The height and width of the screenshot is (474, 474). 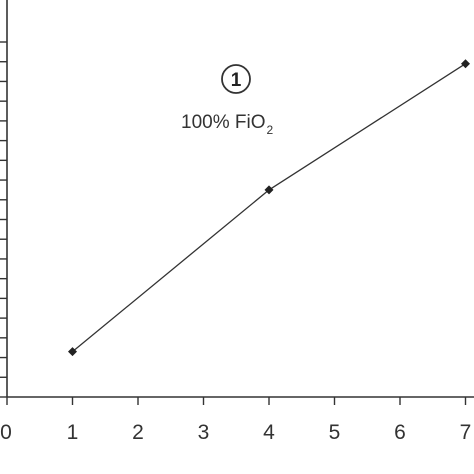 I want to click on x-tick-label: 6, so click(x=400, y=432).